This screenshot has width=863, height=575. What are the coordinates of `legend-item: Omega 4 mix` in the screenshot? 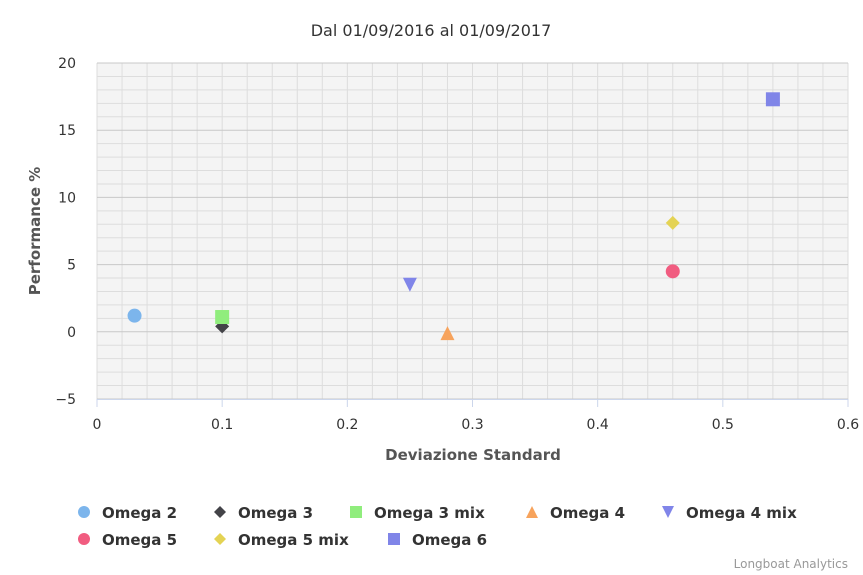 It's located at (729, 513).